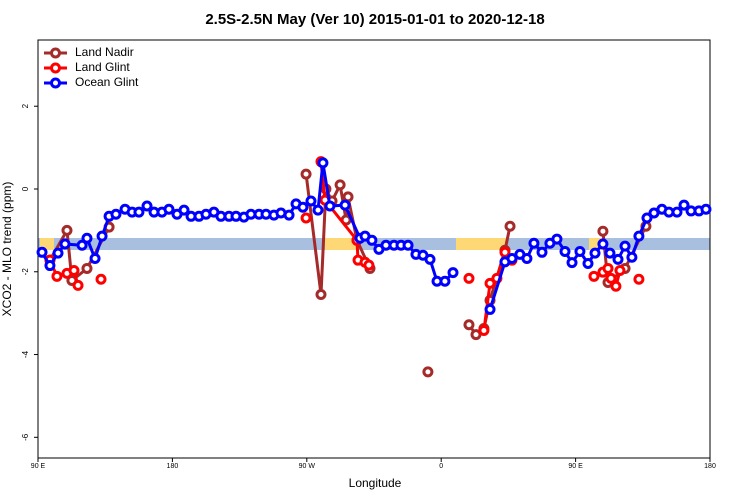 The height and width of the screenshot is (500, 750). I want to click on legend-label: Land Nadir, so click(104, 52).